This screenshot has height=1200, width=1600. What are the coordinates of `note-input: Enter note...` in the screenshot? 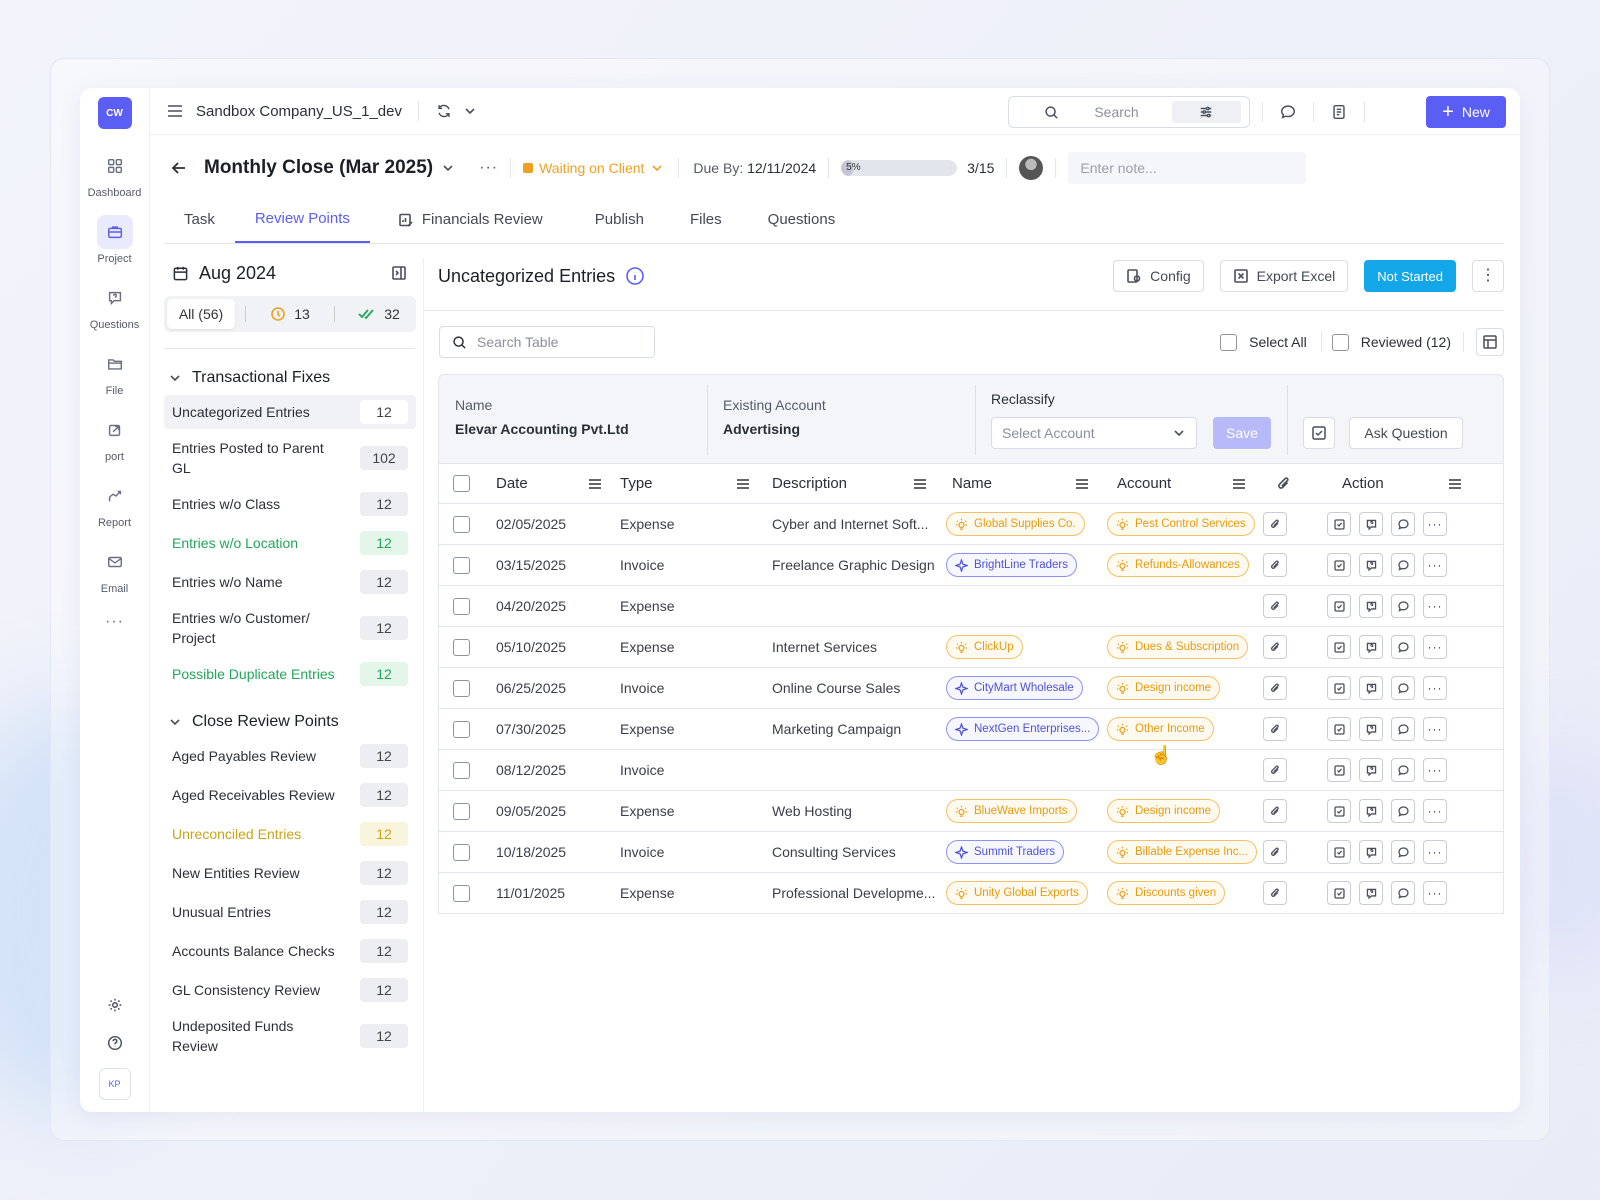 It's located at (1187, 168).